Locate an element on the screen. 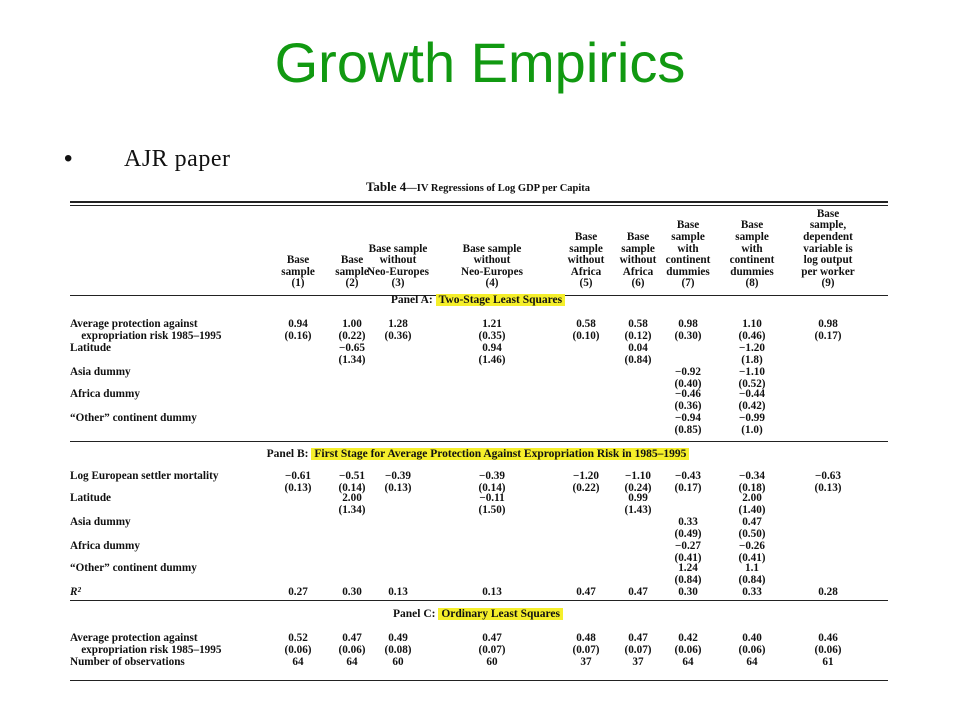 The width and height of the screenshot is (960, 720). bullet-text: AJR paper is located at coordinates (177, 159).